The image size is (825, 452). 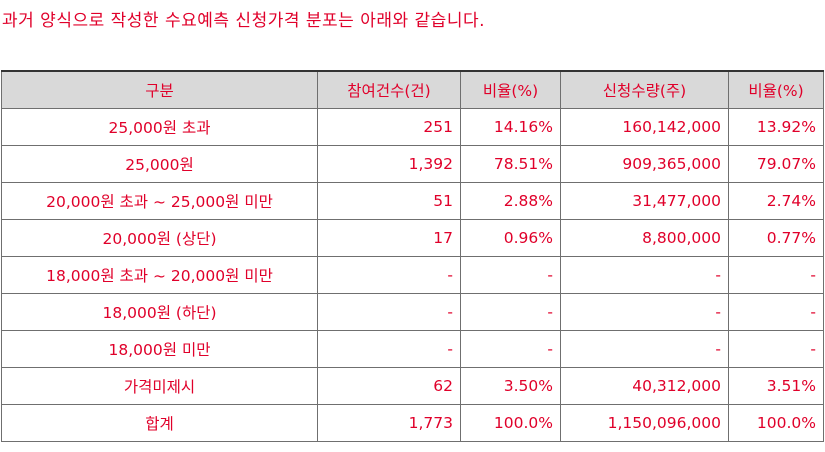 I want to click on row-category: 가격미제시, so click(x=159, y=386).